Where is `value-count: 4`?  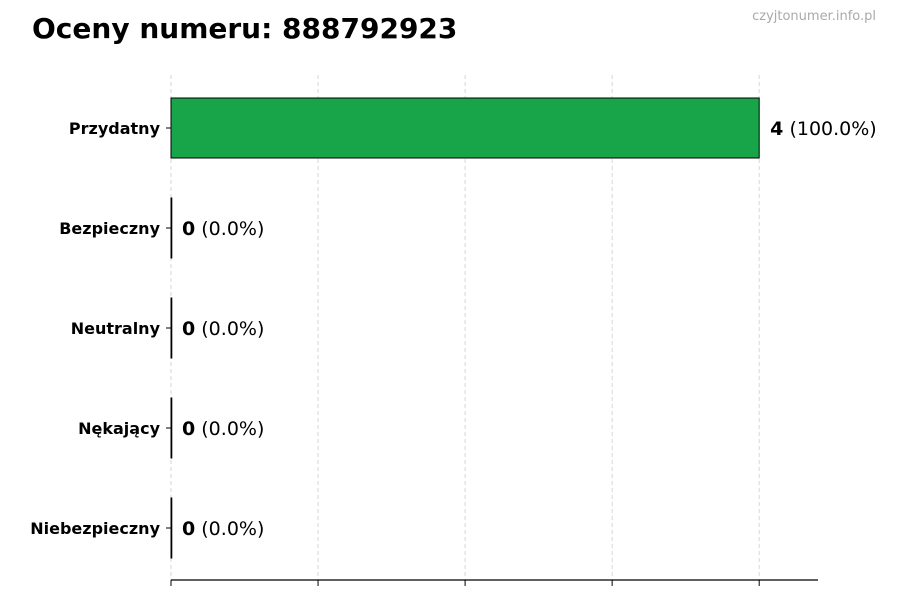 value-count: 4 is located at coordinates (776, 129).